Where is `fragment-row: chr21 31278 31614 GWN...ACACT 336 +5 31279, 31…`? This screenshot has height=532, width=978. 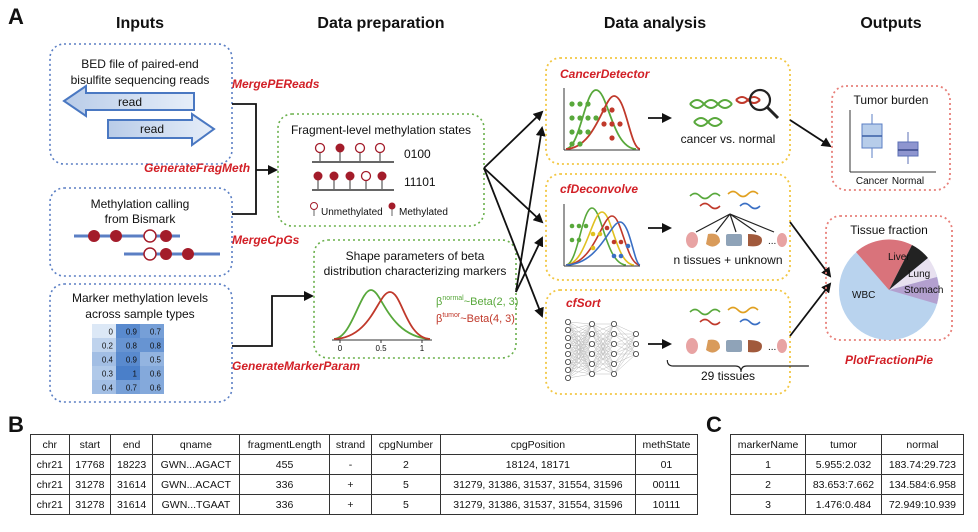 fragment-row: chr21 31278 31614 GWN...ACACT 336 +5 31279, 31… is located at coordinates (364, 484).